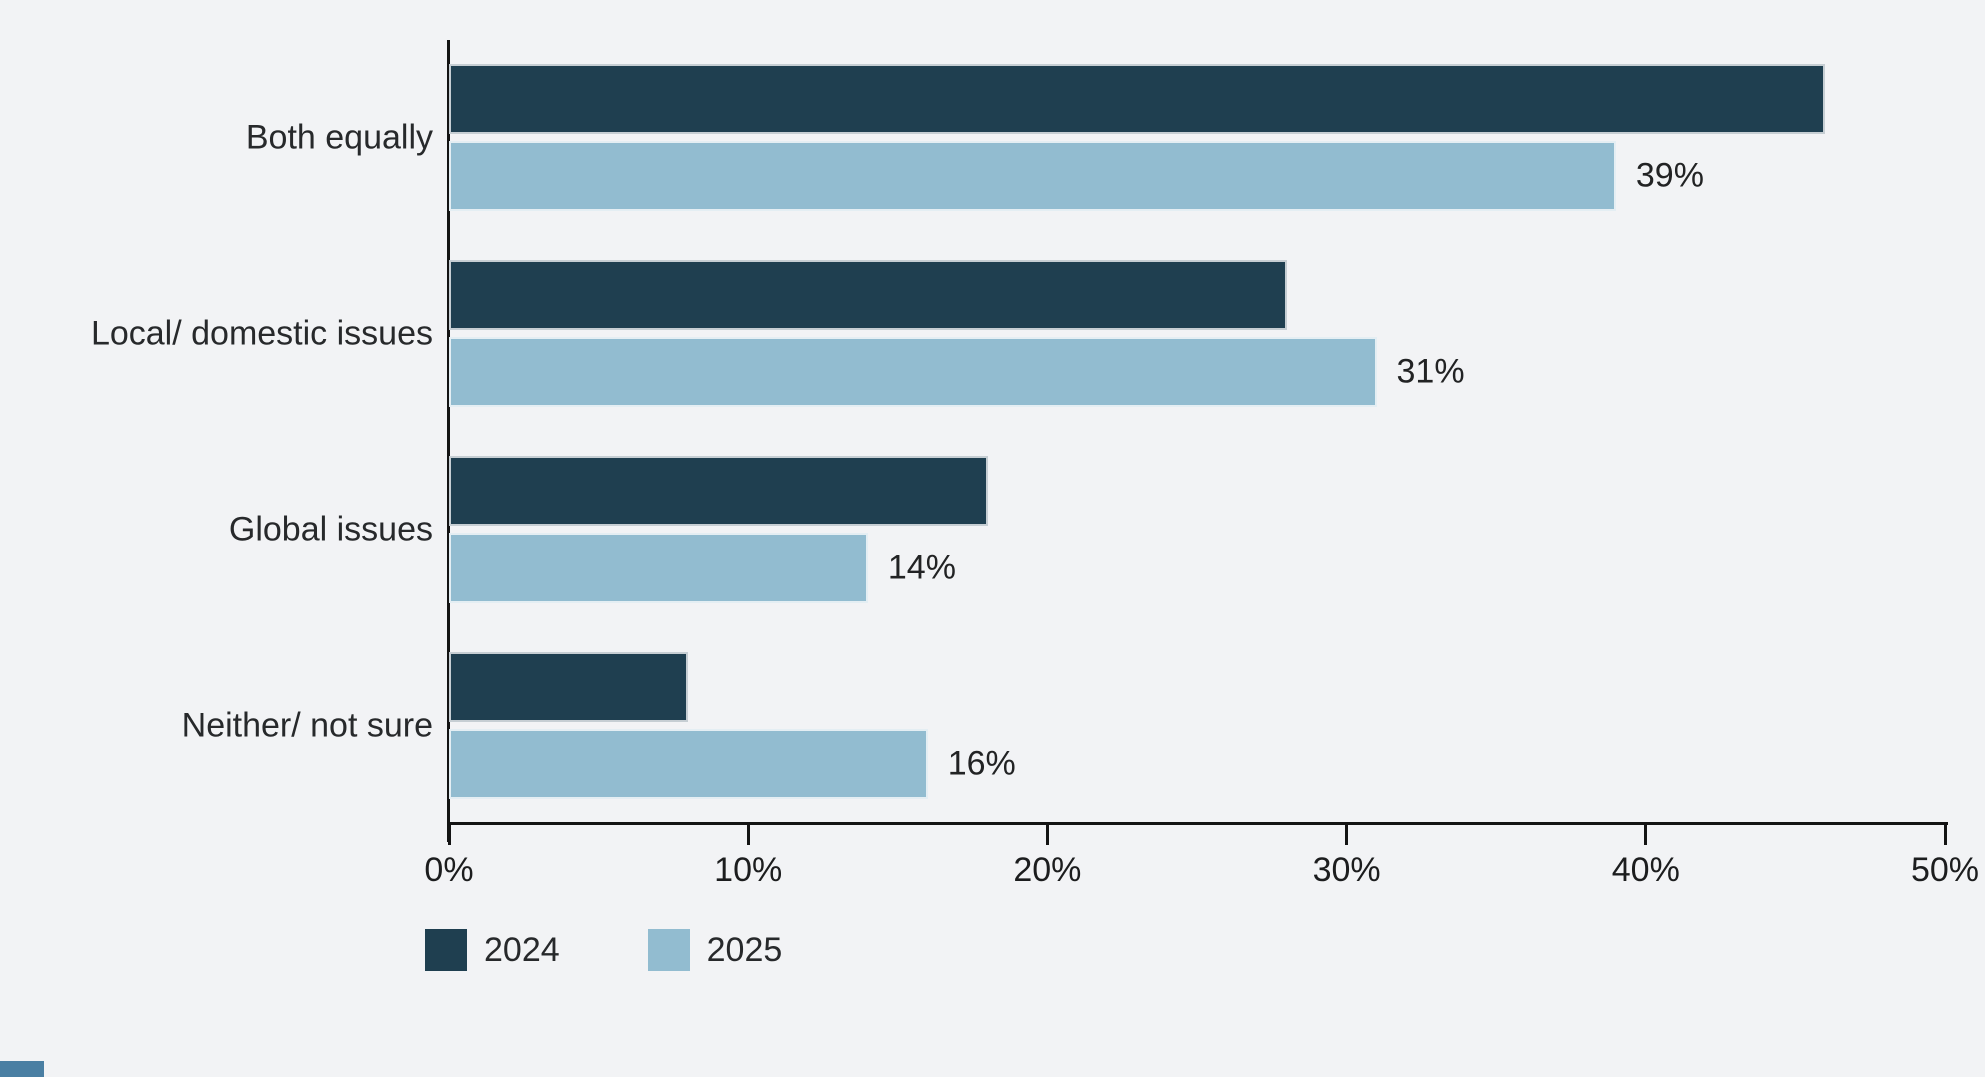 This screenshot has width=1985, height=1077. I want to click on bar-group: 31%, so click(1197, 333).